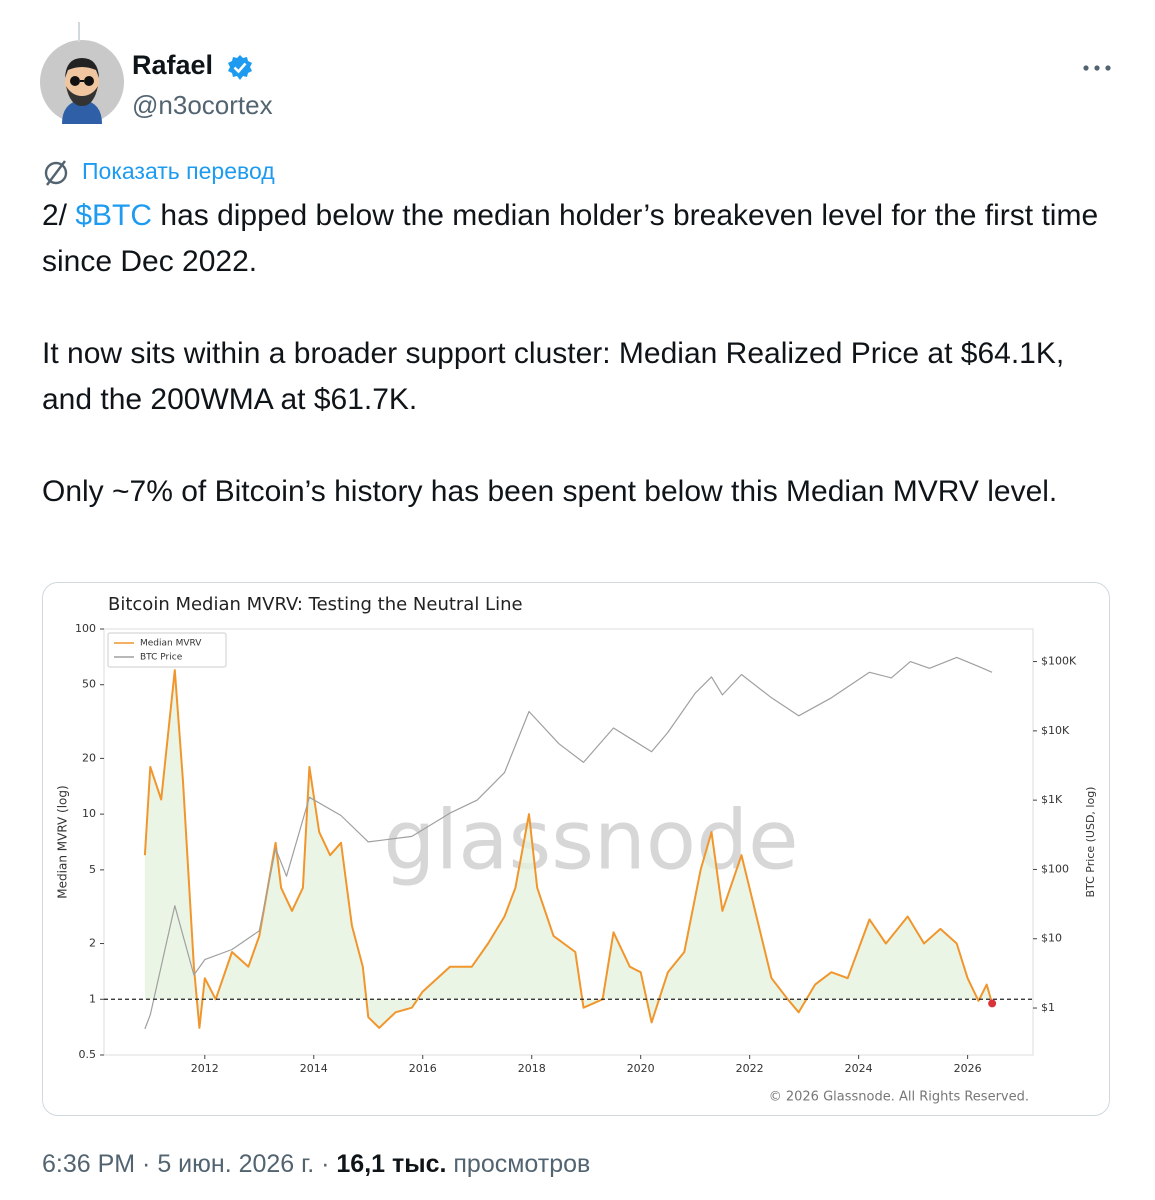 The width and height of the screenshot is (1155, 1200). Describe the element at coordinates (391, 1164) in the screenshot. I see `views-count: 16,1 тыс.` at that location.